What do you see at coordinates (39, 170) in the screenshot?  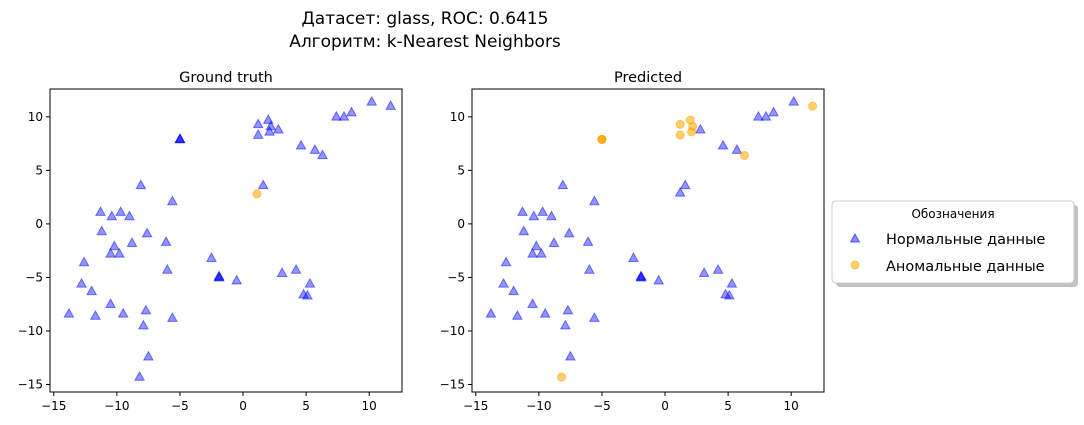 I see `y-tick-label: 5` at bounding box center [39, 170].